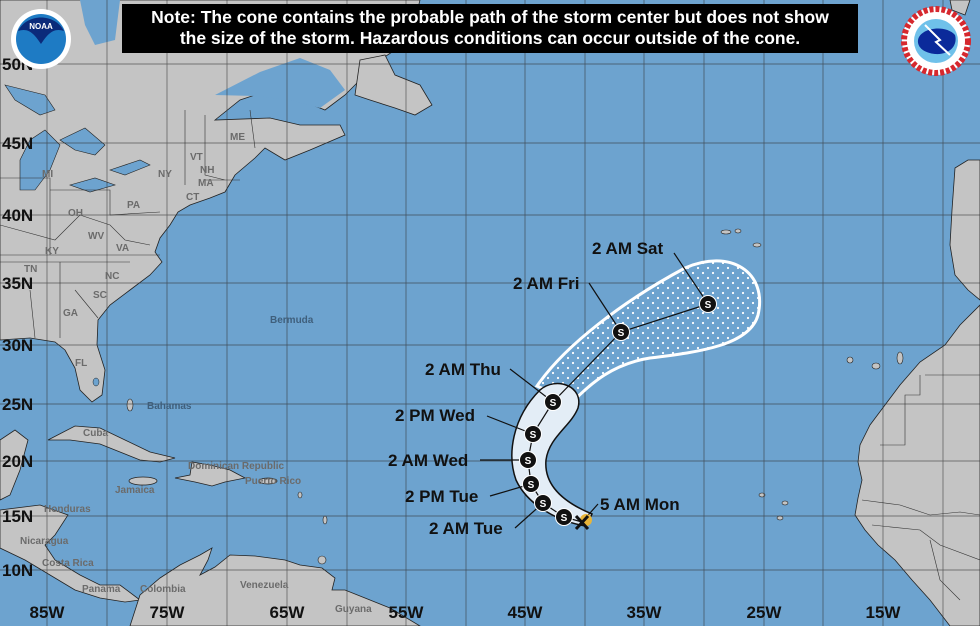 The height and width of the screenshot is (626, 980). Describe the element at coordinates (17, 143) in the screenshot. I see `lat-45n: 45N` at that location.